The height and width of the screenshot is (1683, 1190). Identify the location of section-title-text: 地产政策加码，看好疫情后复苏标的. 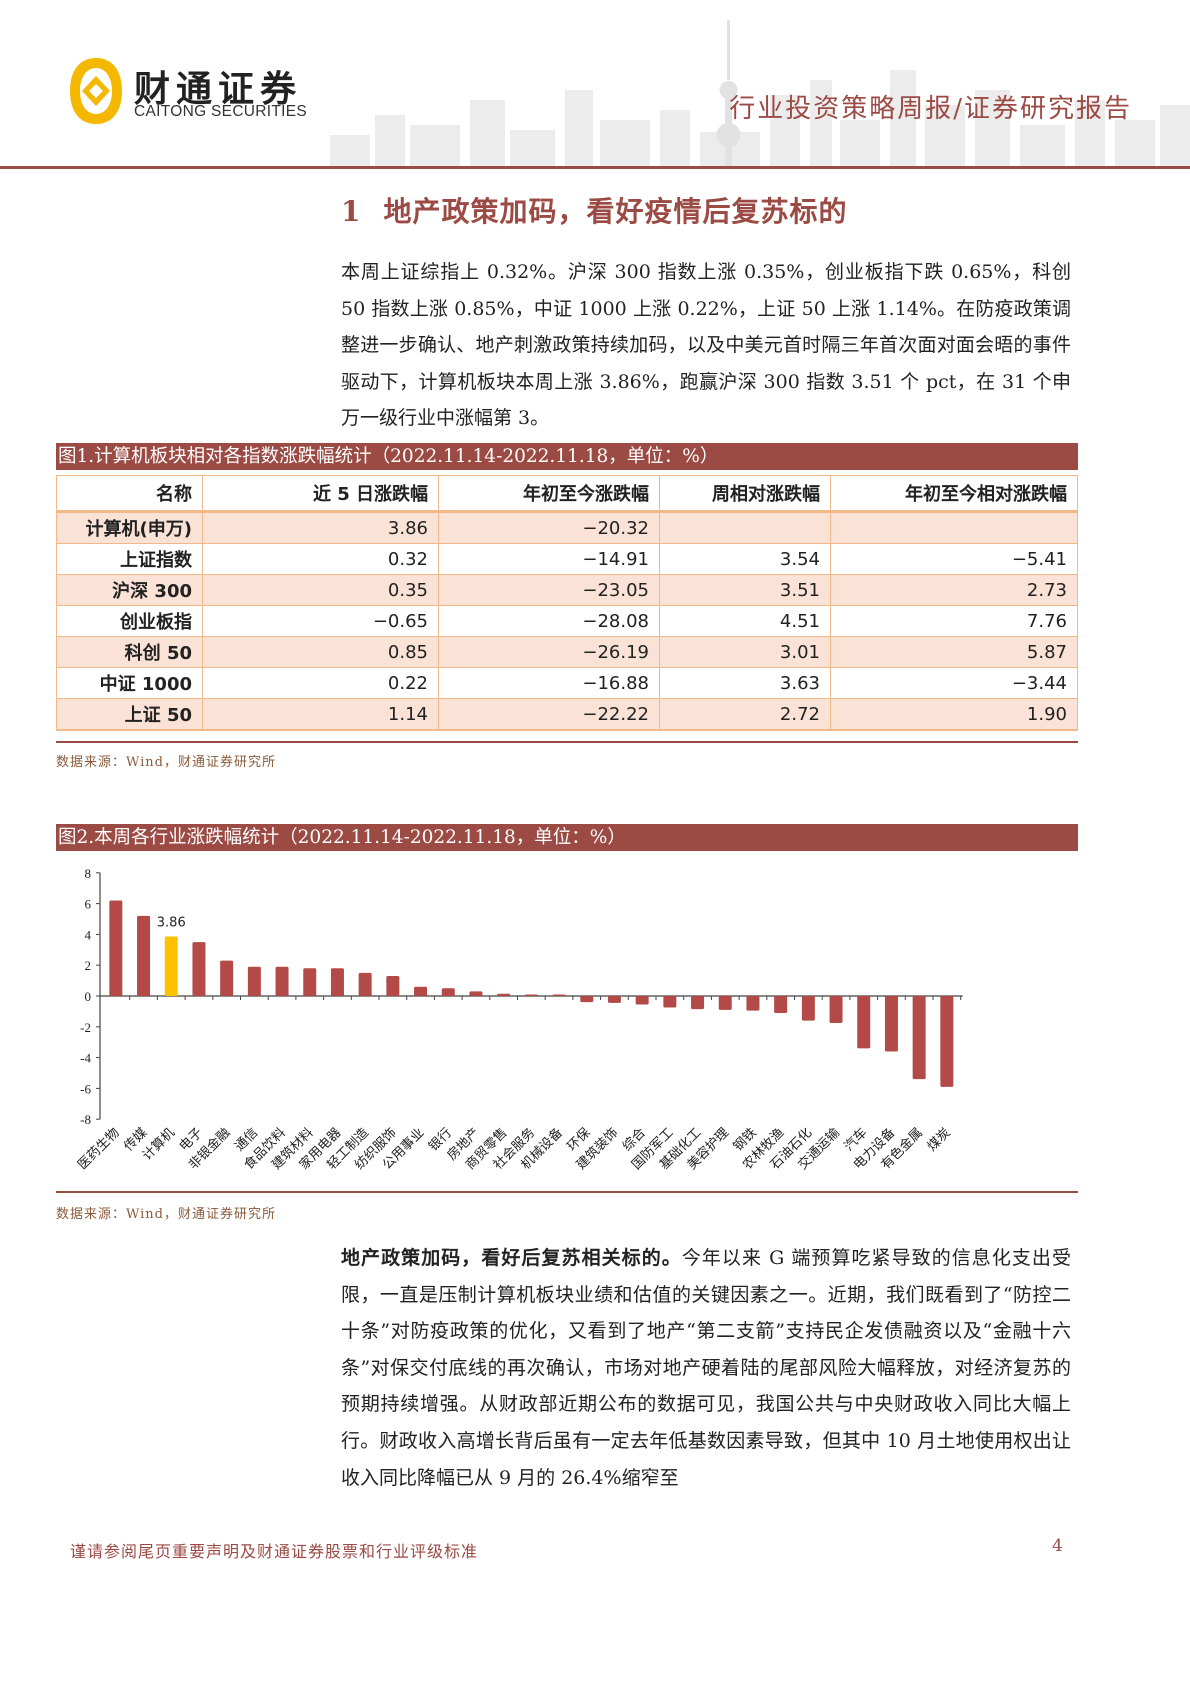
(615, 211).